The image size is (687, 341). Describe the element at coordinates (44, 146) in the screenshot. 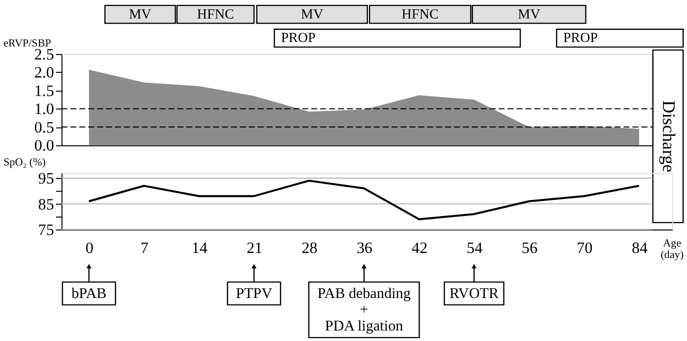

I see `y-tick-label: 0.0` at that location.